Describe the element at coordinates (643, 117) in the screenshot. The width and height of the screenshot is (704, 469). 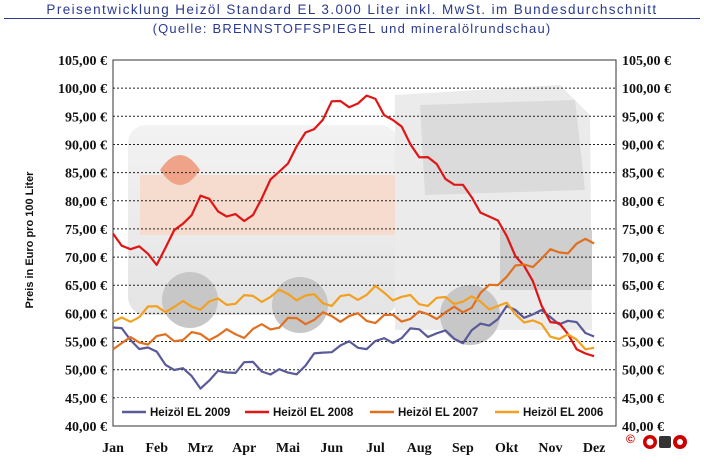
I see `y-tick-label-right: 95,00 €` at that location.